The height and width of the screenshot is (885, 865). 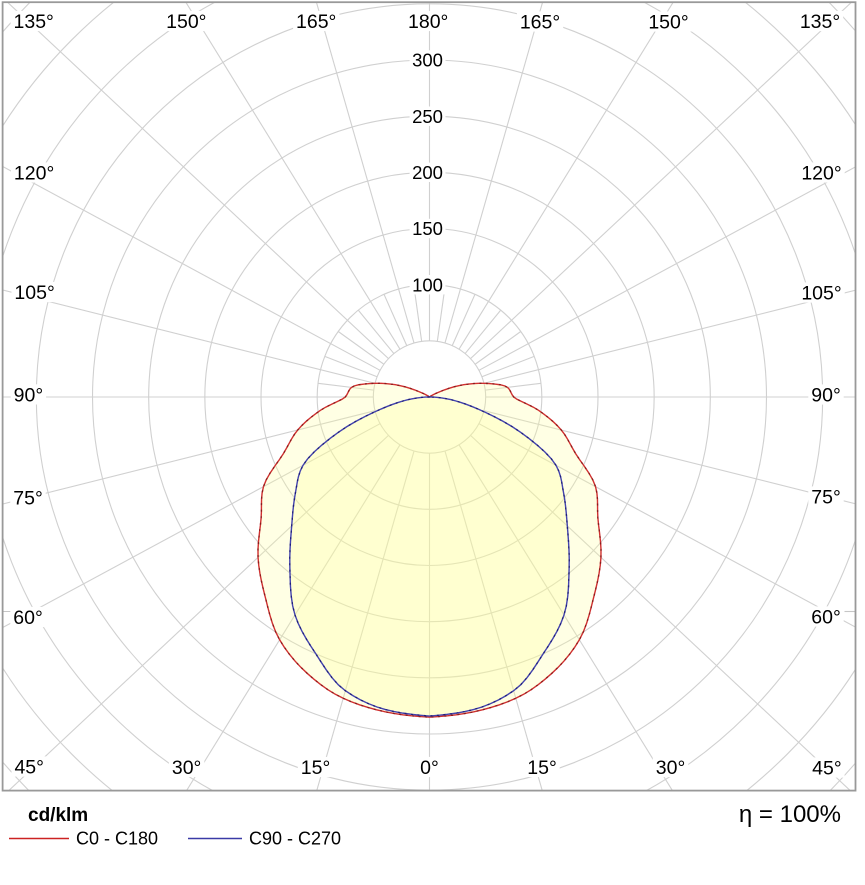 What do you see at coordinates (427, 116) in the screenshot?
I see `svg-text: 250` at bounding box center [427, 116].